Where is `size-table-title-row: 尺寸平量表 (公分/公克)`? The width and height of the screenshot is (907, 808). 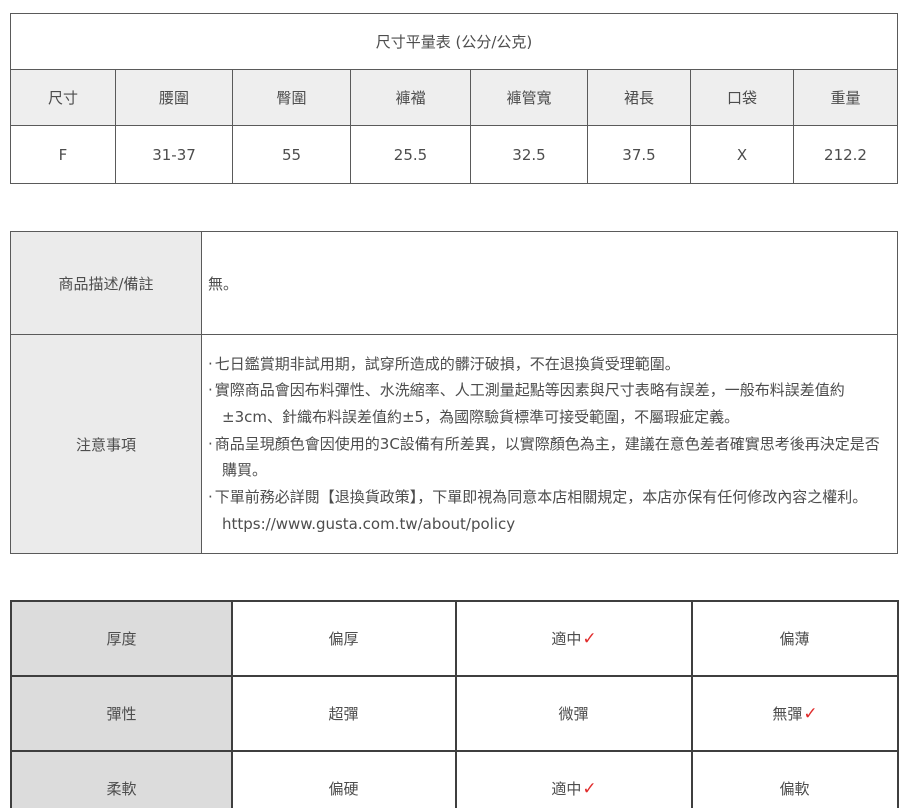 size-table-title-row: 尺寸平量表 (公分/公克) is located at coordinates (454, 41).